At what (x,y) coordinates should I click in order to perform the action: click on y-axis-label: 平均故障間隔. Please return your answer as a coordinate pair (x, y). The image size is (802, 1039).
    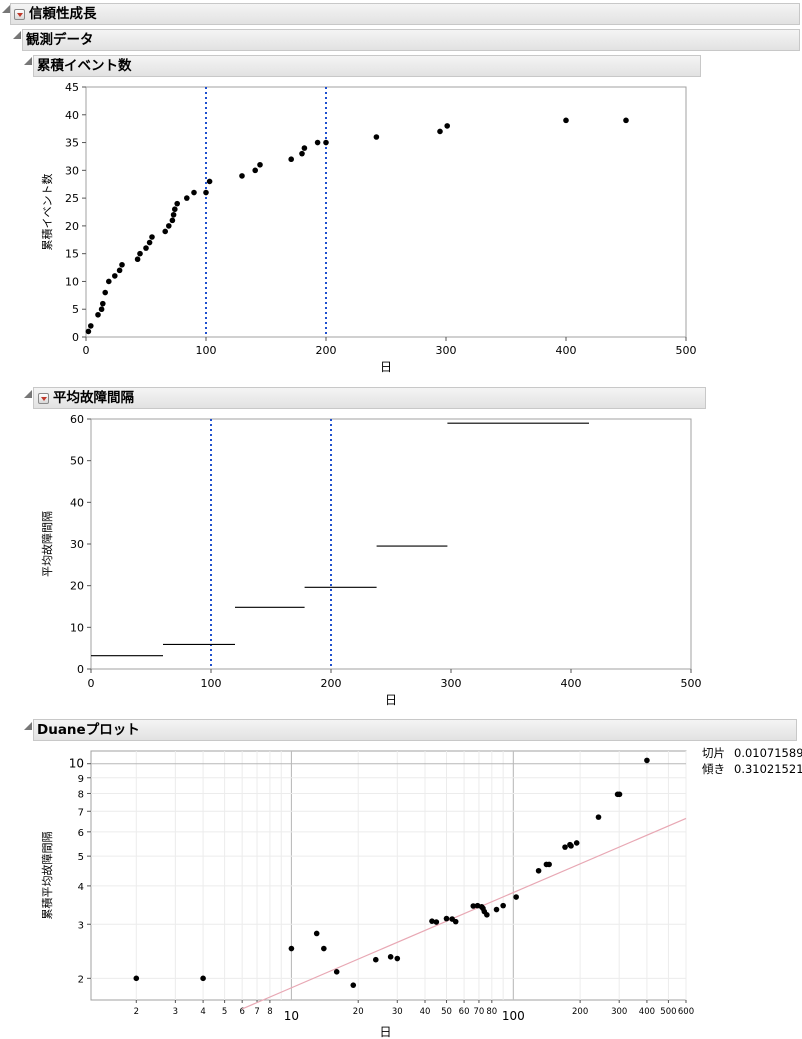
    Looking at the image, I should click on (47, 544).